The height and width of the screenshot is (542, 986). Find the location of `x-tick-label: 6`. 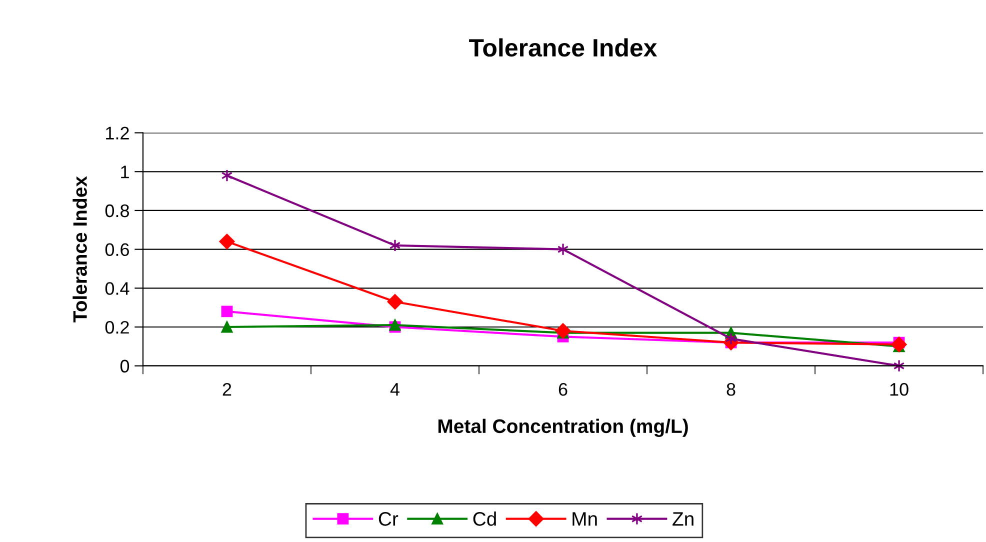

x-tick-label: 6 is located at coordinates (563, 389).